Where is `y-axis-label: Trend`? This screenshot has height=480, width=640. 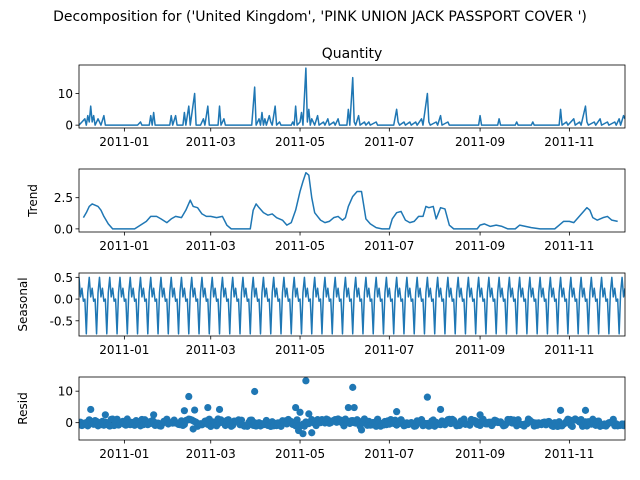 y-axis-label: Trend is located at coordinates (33, 201).